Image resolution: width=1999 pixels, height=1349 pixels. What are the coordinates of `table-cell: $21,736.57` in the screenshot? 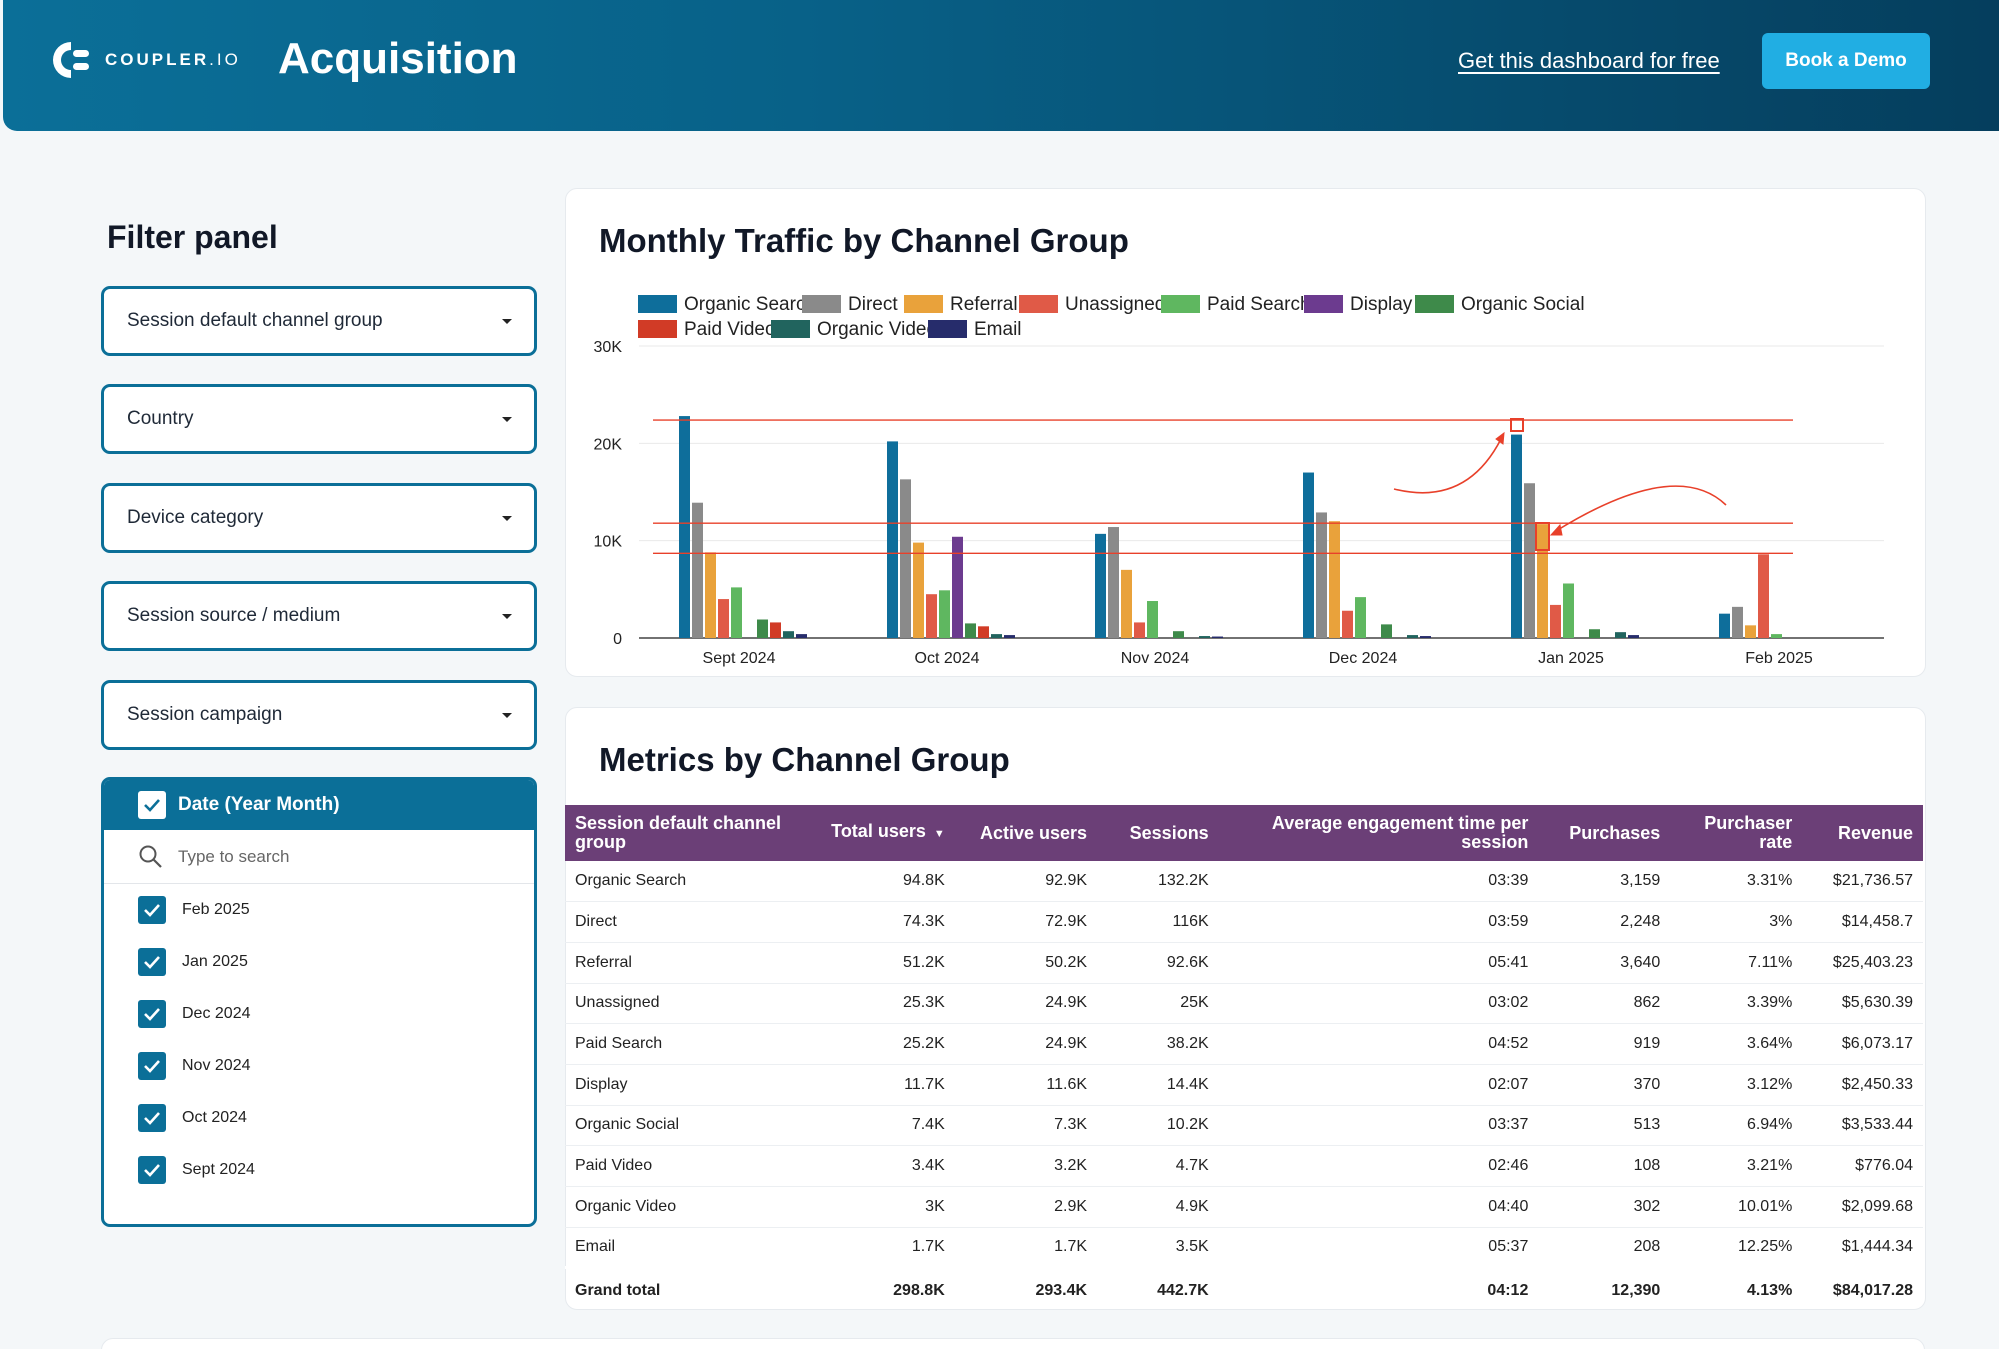 It's located at (1862, 882).